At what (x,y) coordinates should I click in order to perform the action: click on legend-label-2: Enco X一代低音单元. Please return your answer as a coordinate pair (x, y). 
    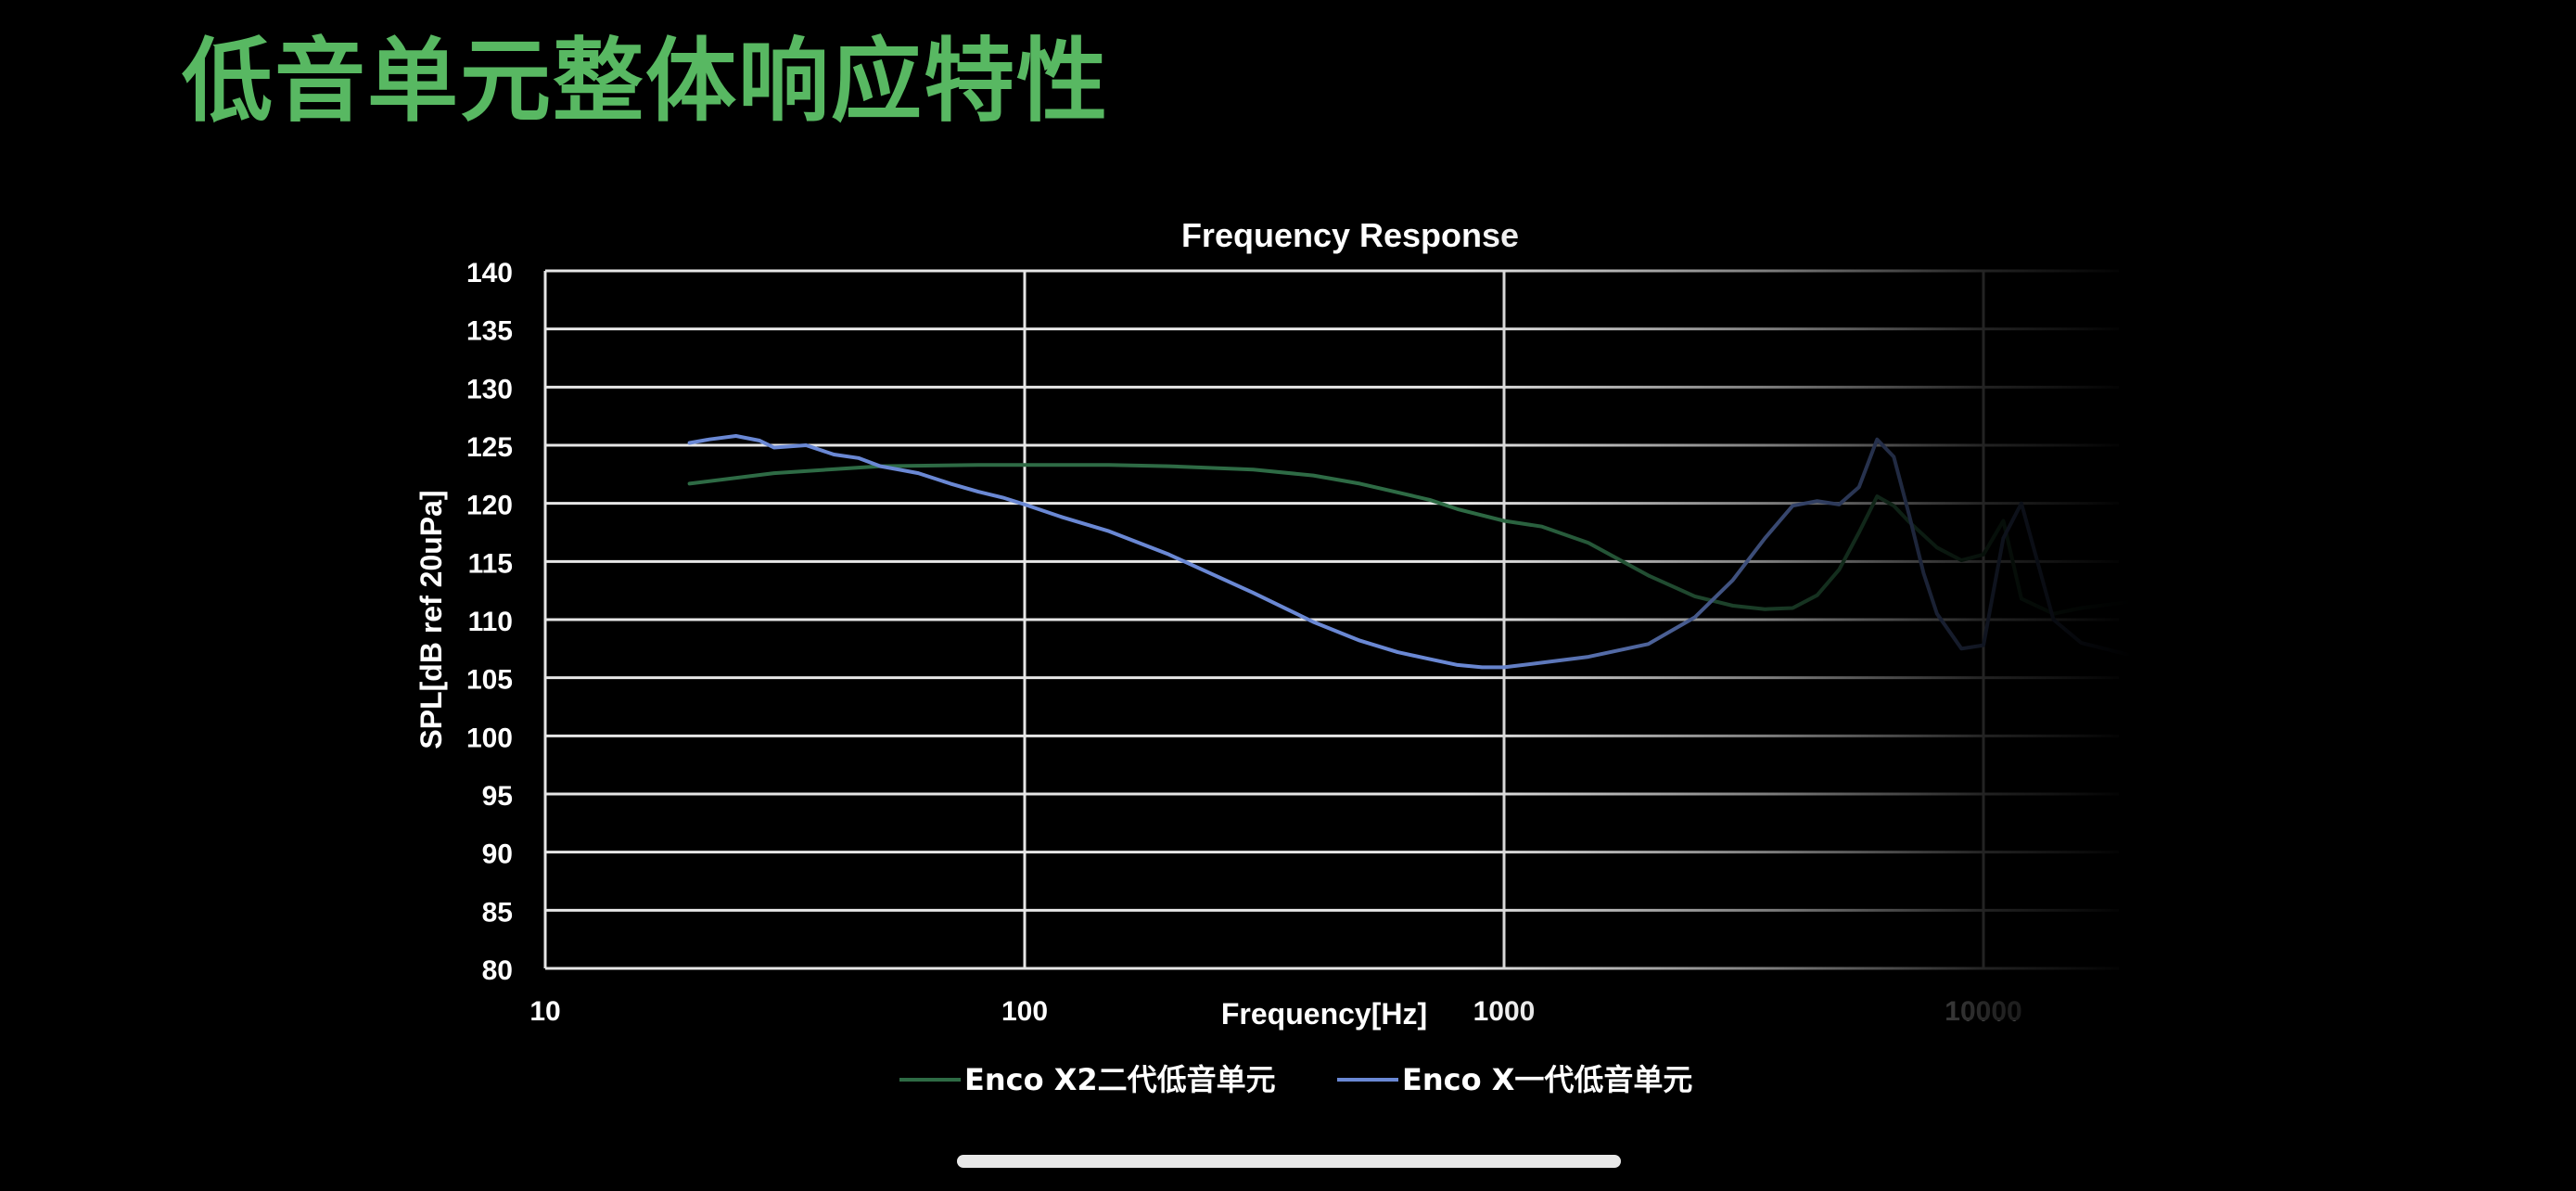
    Looking at the image, I should click on (1547, 1079).